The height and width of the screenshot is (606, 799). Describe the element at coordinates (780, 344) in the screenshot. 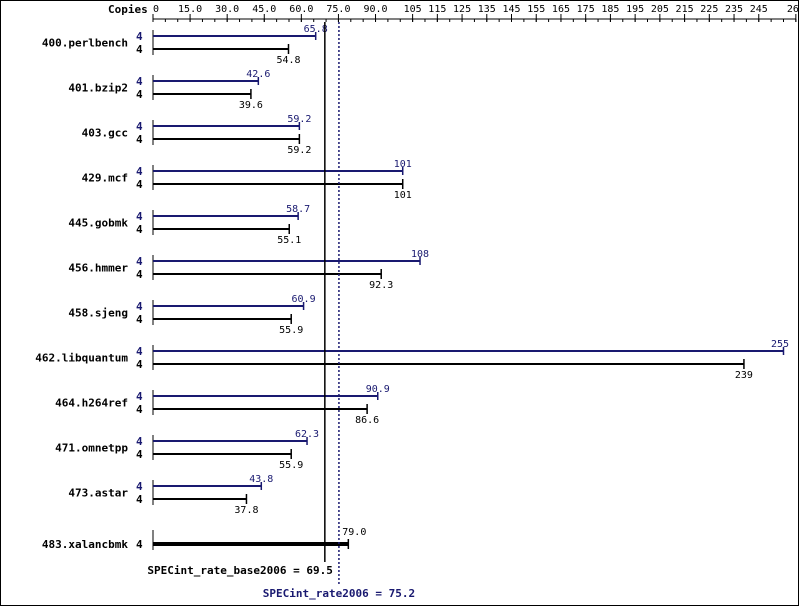

I see `peak-value-label: 255` at that location.